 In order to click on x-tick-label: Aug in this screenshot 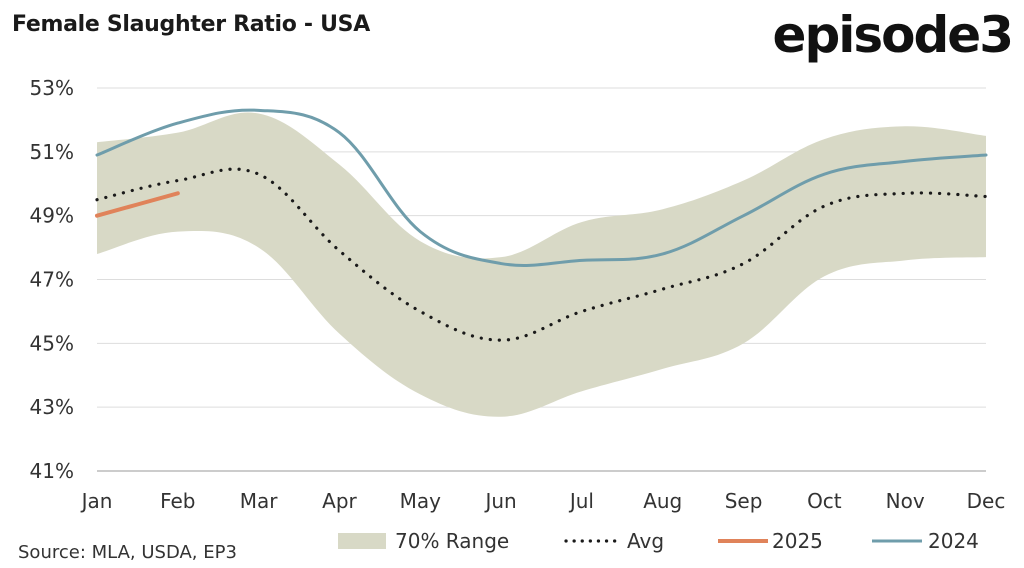, I will do `click(662, 501)`.